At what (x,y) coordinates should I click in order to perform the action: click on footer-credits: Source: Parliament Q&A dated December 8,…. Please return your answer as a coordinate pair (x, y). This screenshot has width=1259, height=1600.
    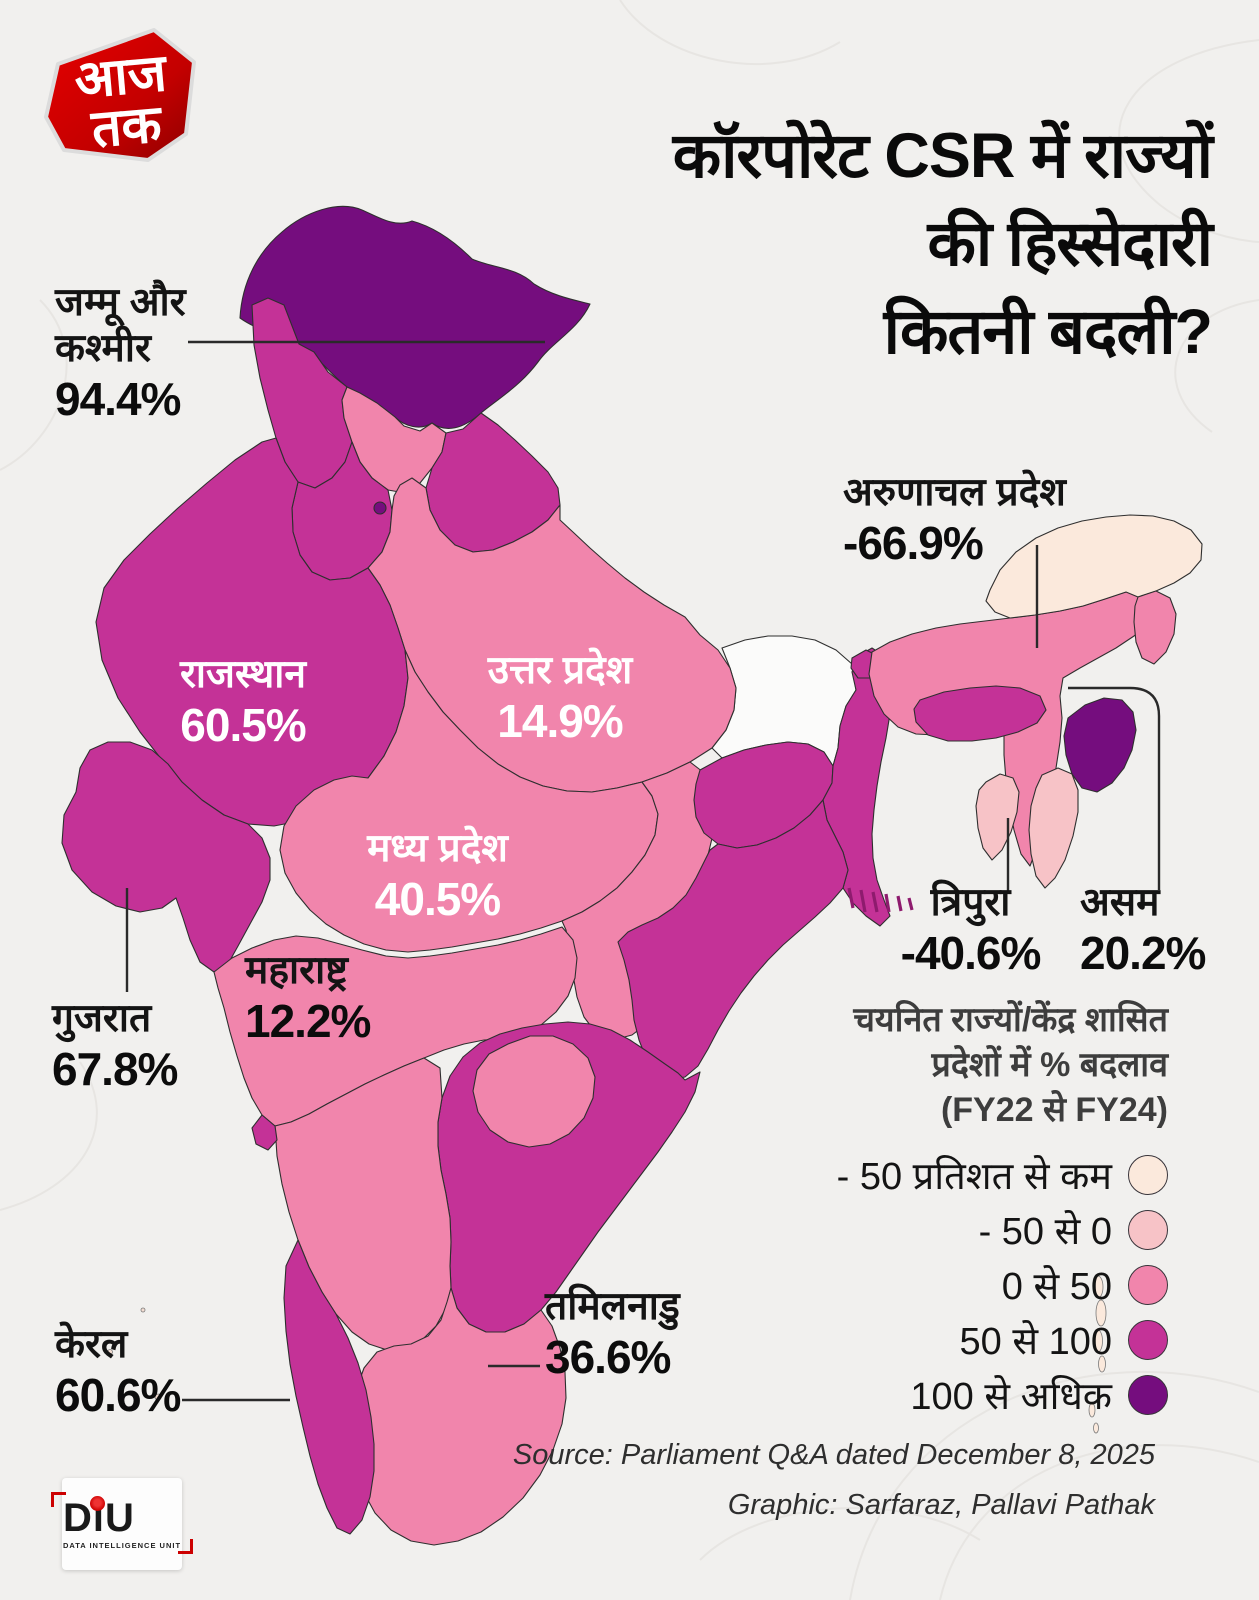
    Looking at the image, I should click on (775, 1480).